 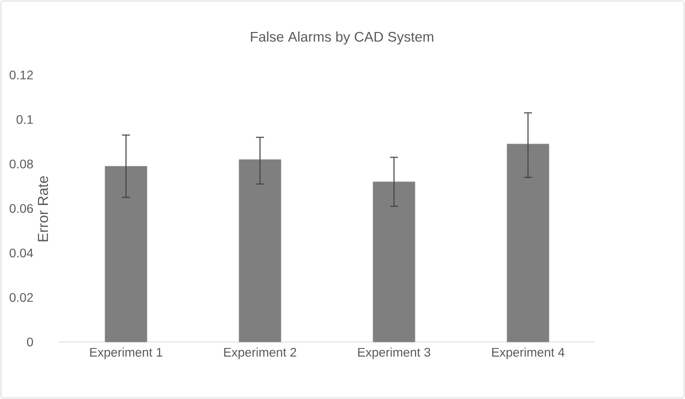 I want to click on x-tick-label: Experiment 3, so click(x=394, y=354).